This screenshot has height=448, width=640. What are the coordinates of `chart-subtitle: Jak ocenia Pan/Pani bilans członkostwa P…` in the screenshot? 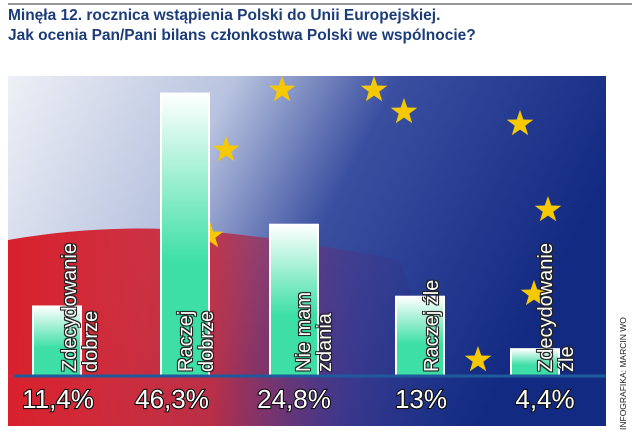 It's located at (242, 35).